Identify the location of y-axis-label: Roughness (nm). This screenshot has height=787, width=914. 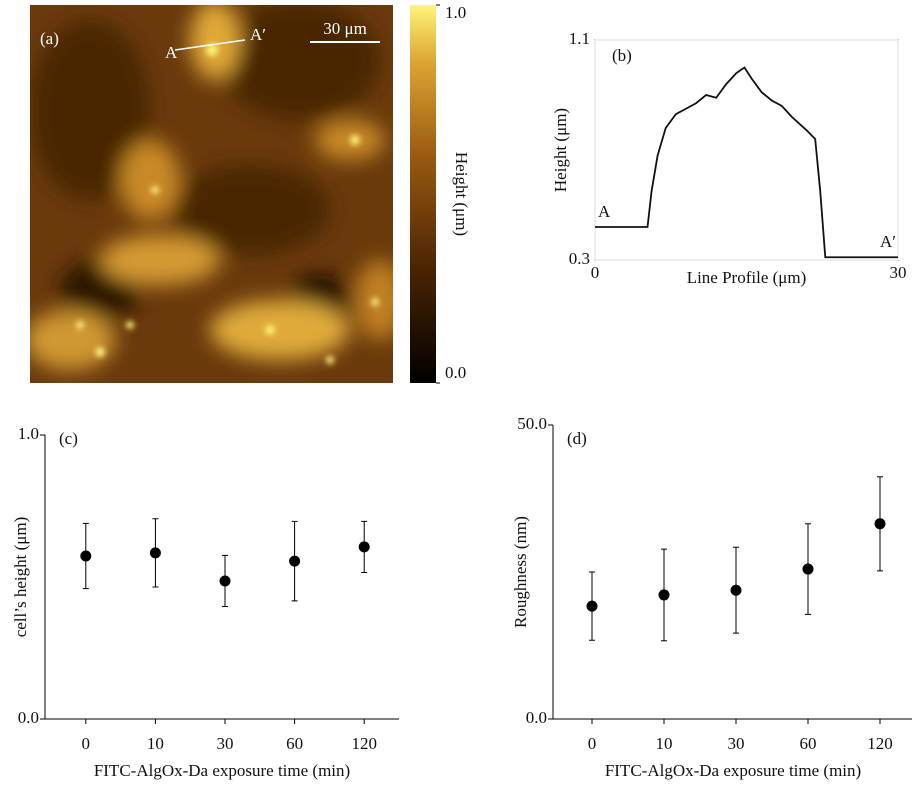
(520, 572).